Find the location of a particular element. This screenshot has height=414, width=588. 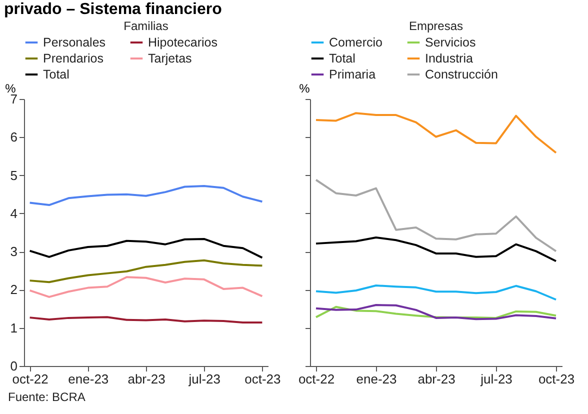

y-tick-label: 6 is located at coordinates (14, 137).